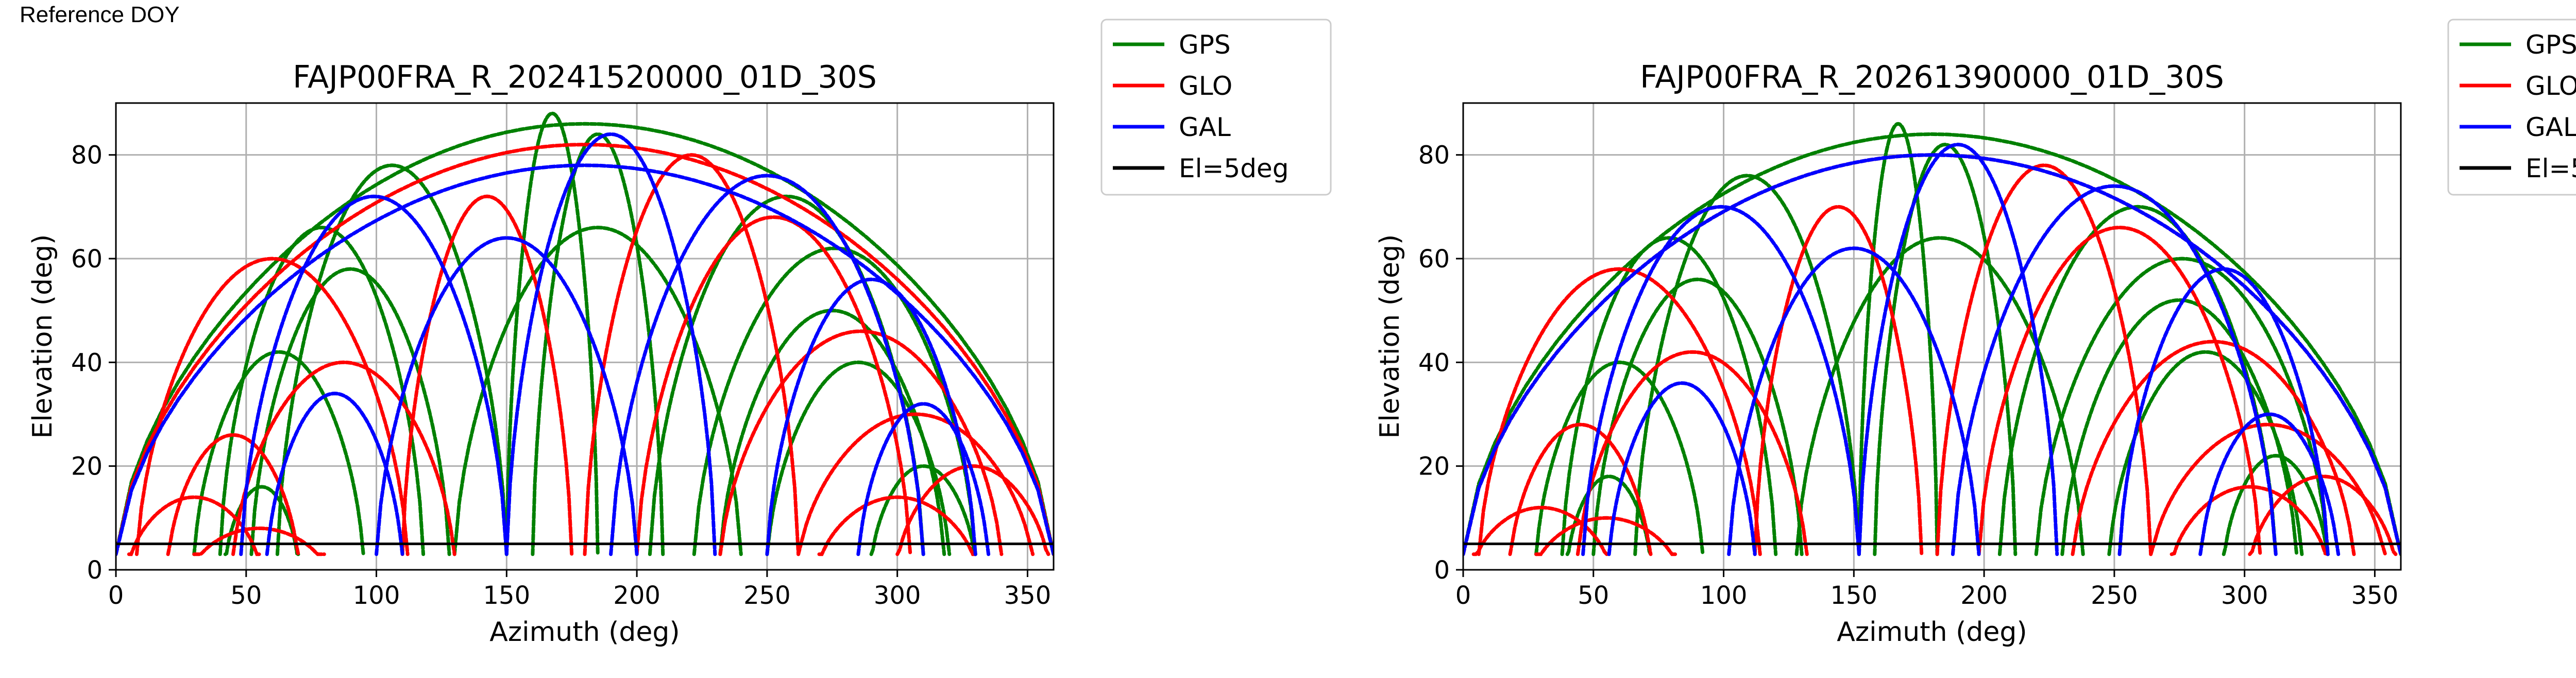 The width and height of the screenshot is (2576, 678). Describe the element at coordinates (1205, 45) in the screenshot. I see `legend-entry: GPS` at that location.